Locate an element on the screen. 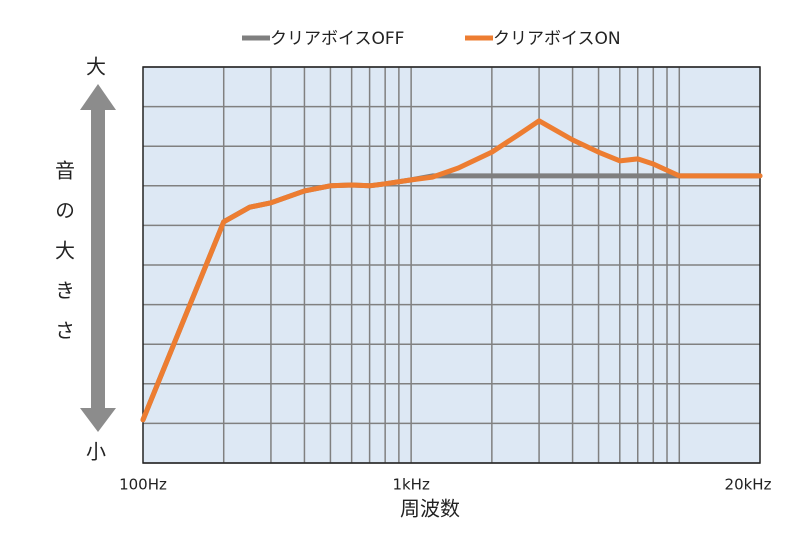  y-top-label: 大 is located at coordinates (96, 67).